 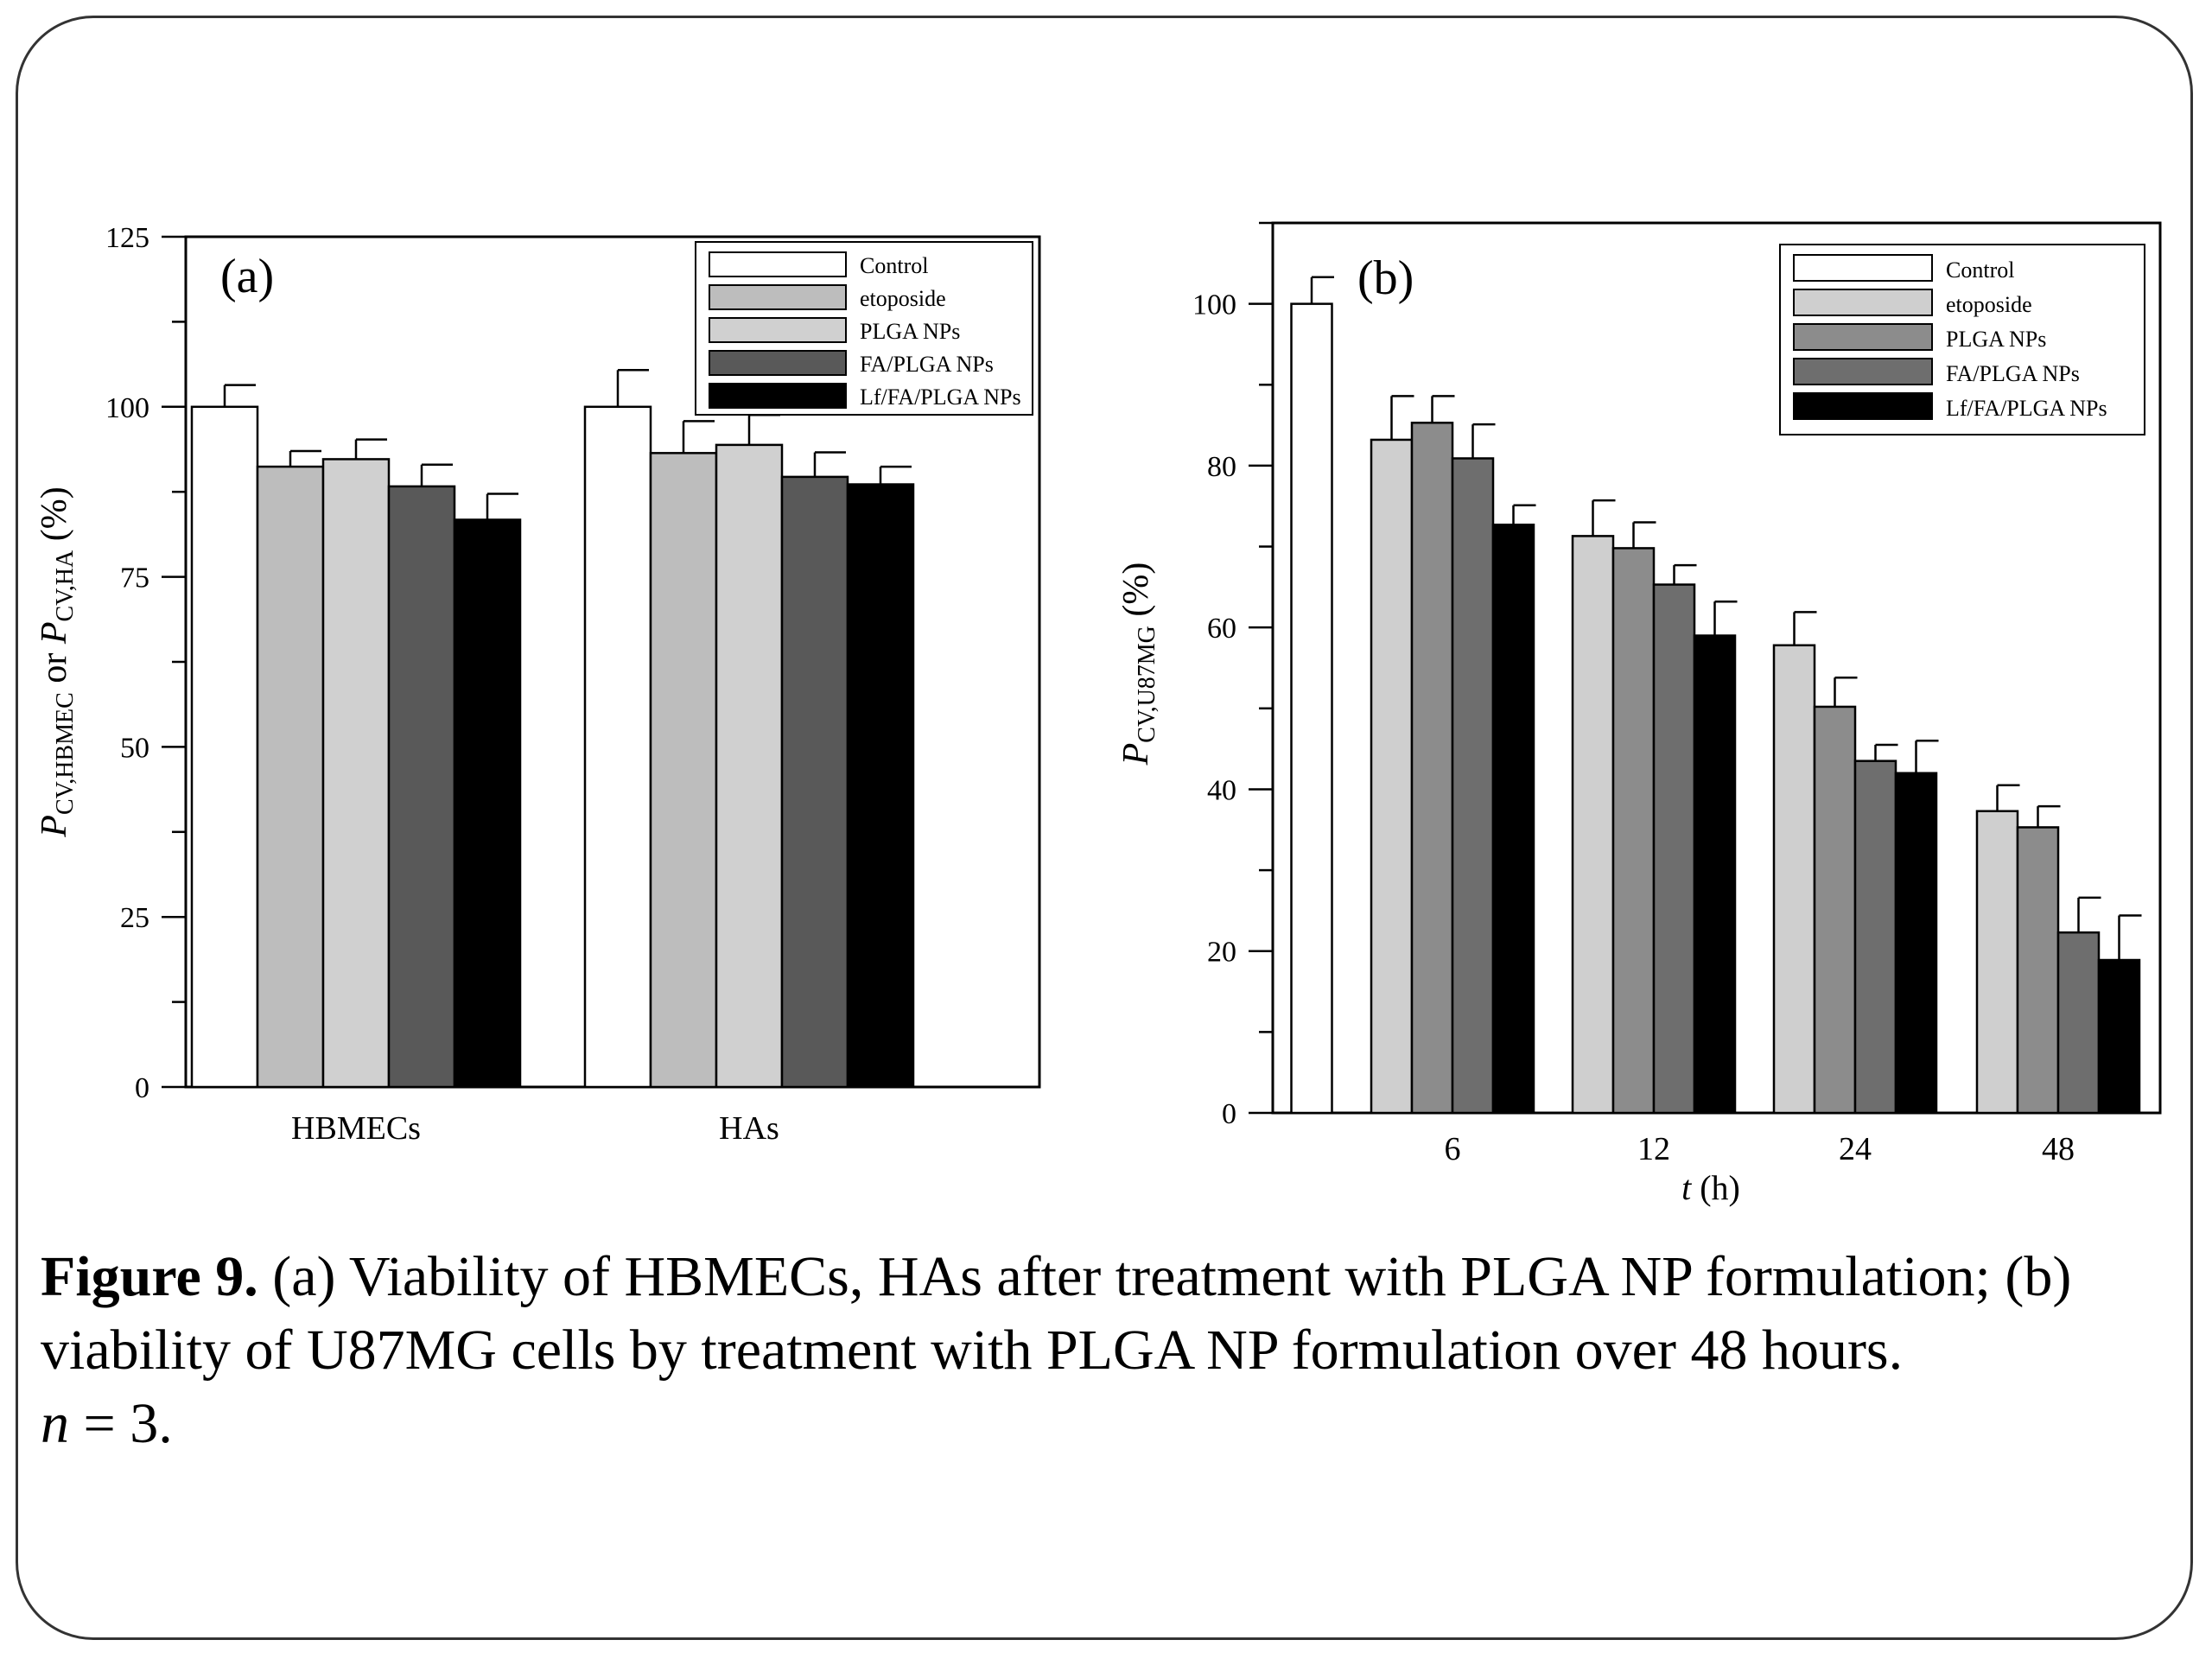 I want to click on y-axis-label: PCV,U87MG (%), so click(x=1138, y=664).